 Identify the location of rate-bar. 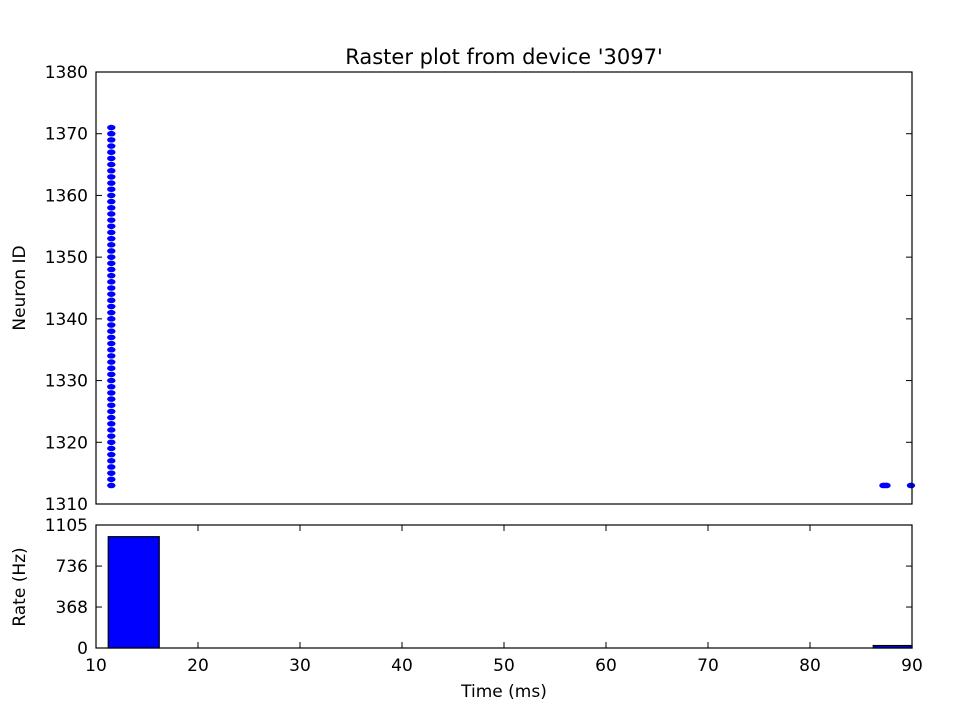
(133, 592).